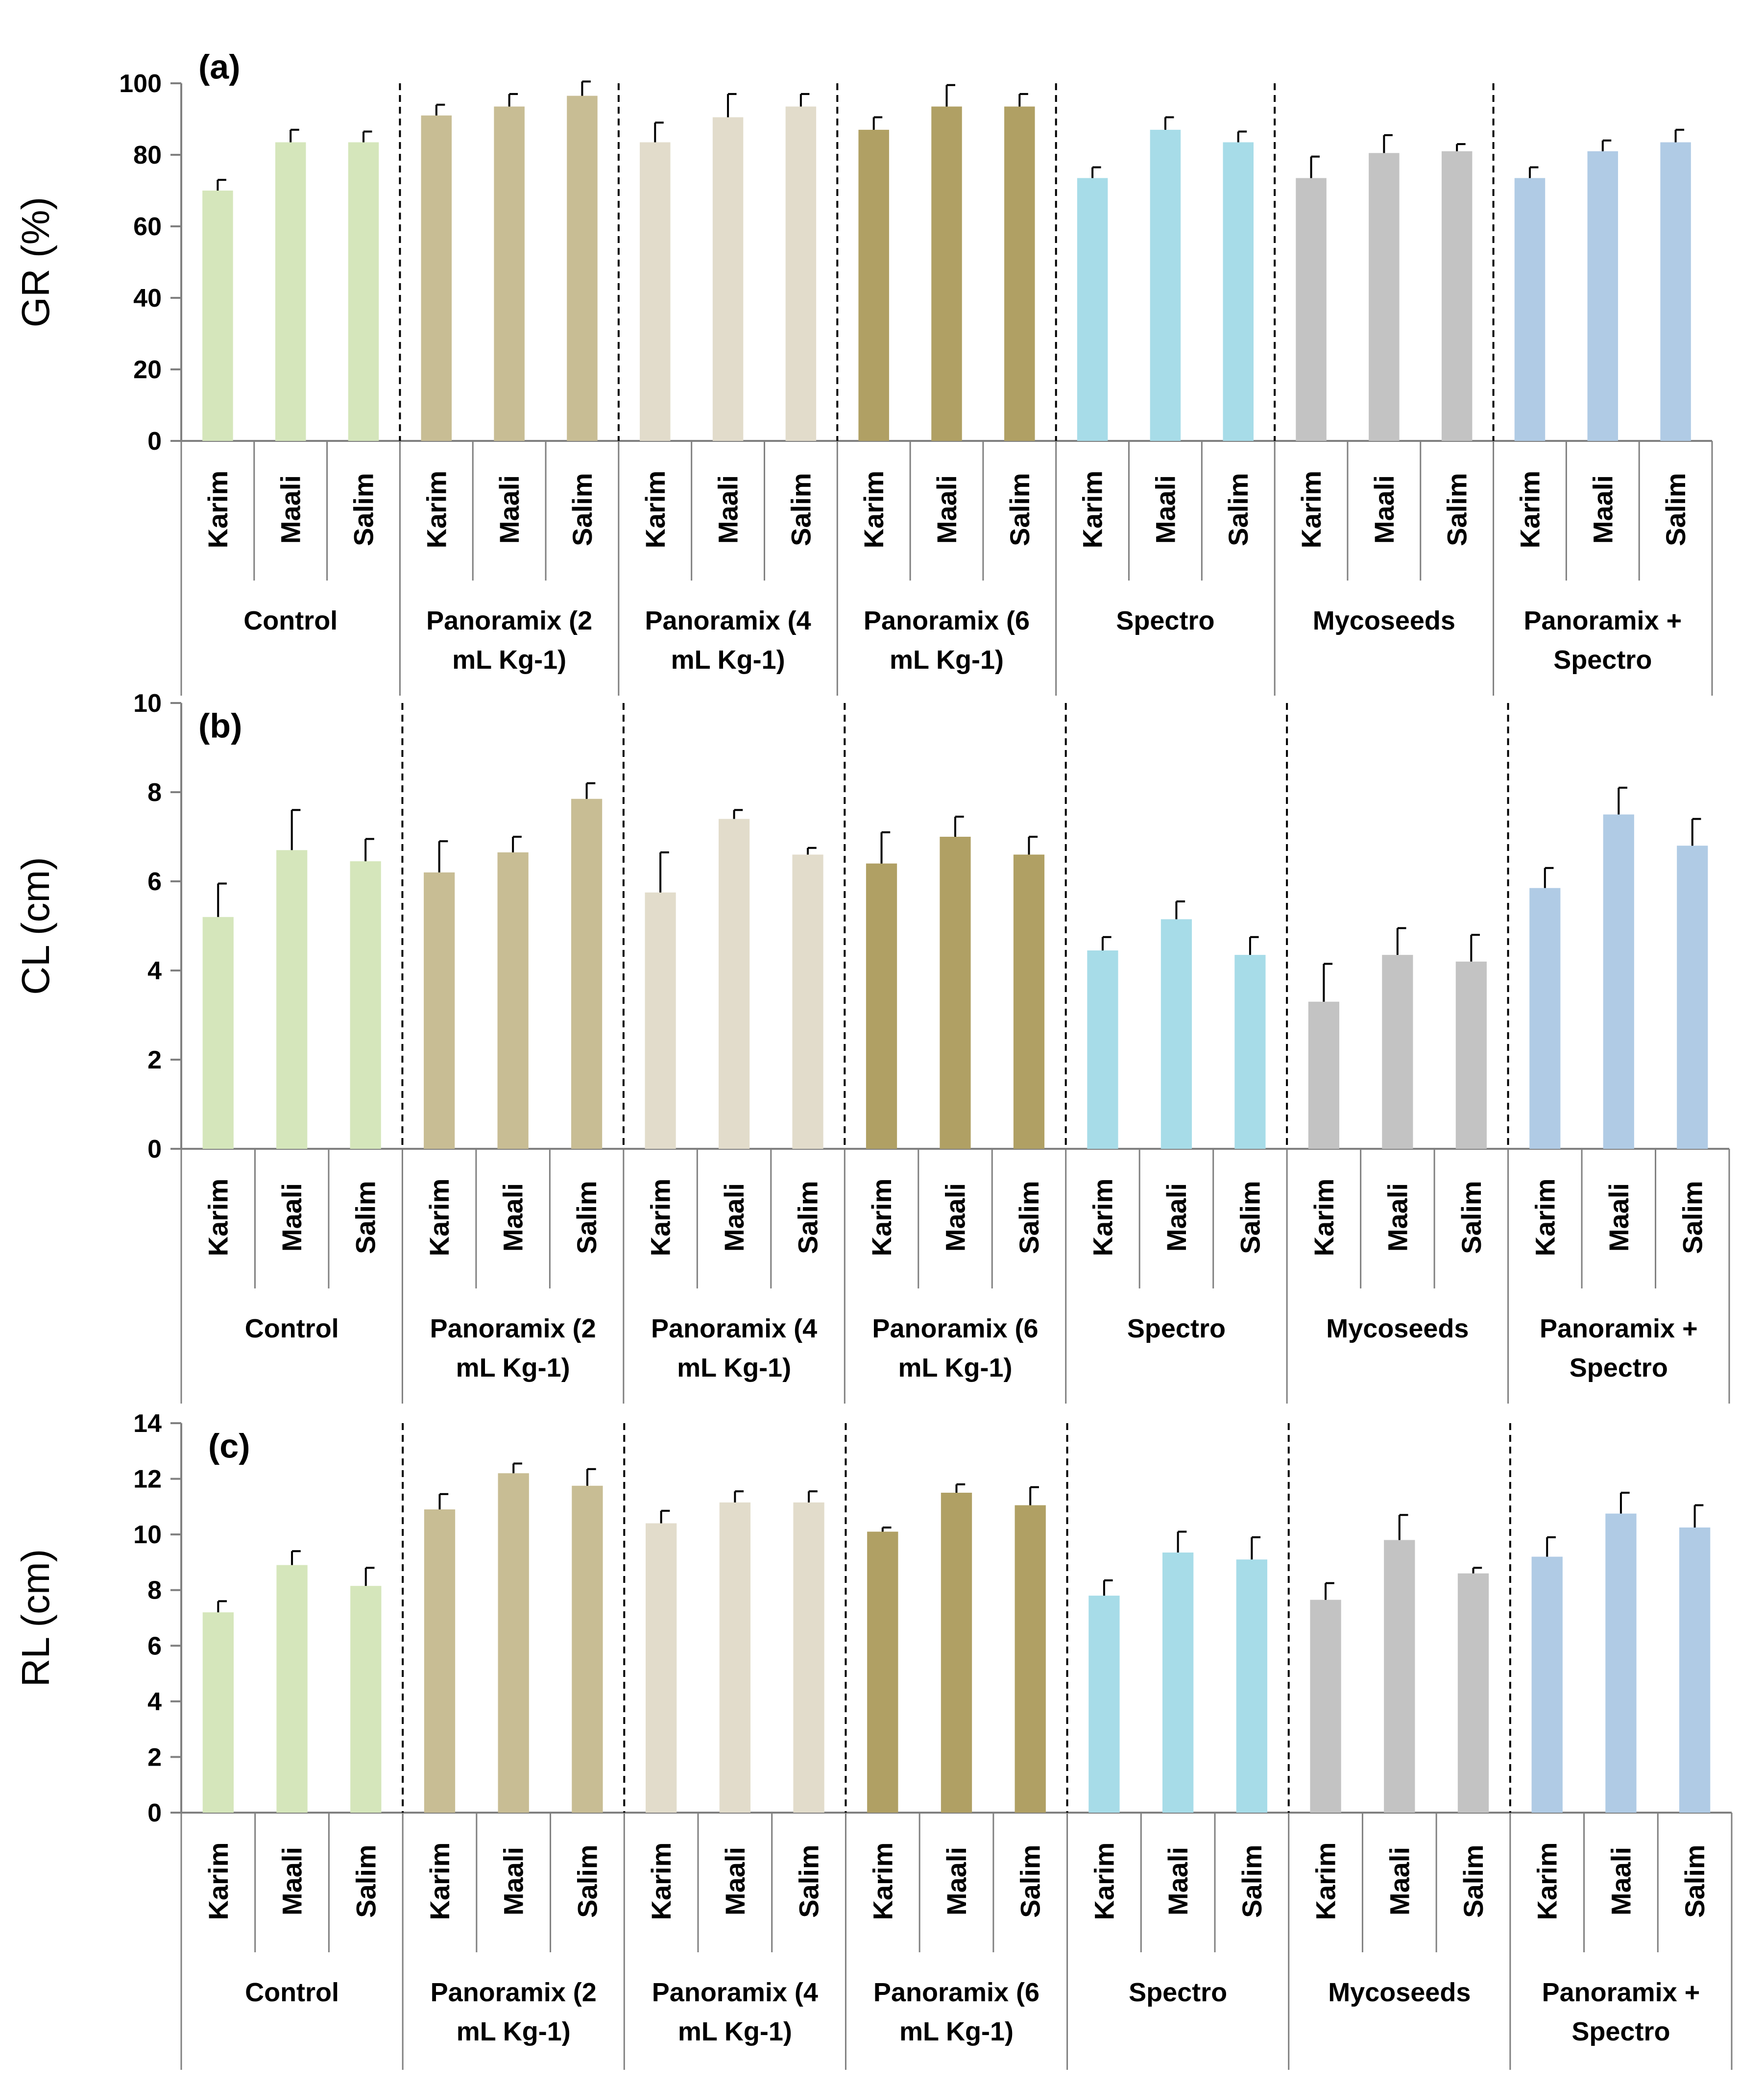 This screenshot has width=1764, height=2086. Describe the element at coordinates (147, 298) in the screenshot. I see `y-tick-label: 40` at that location.